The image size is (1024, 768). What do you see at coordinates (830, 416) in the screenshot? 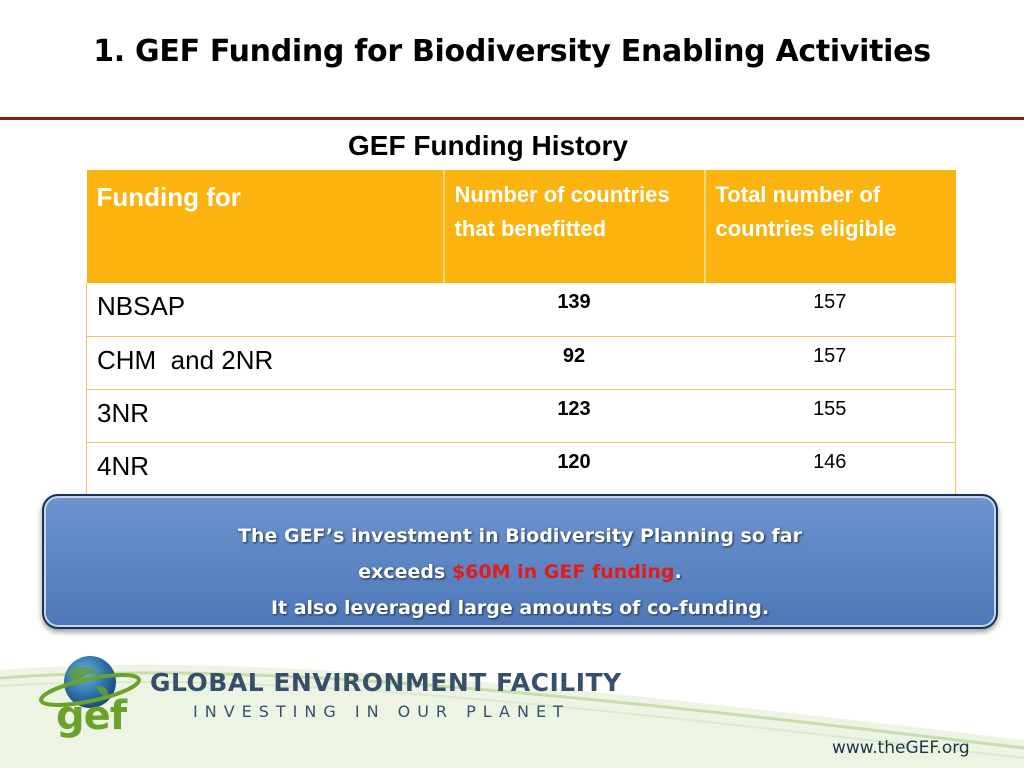
I see `cell-eligible: 155` at bounding box center [830, 416].